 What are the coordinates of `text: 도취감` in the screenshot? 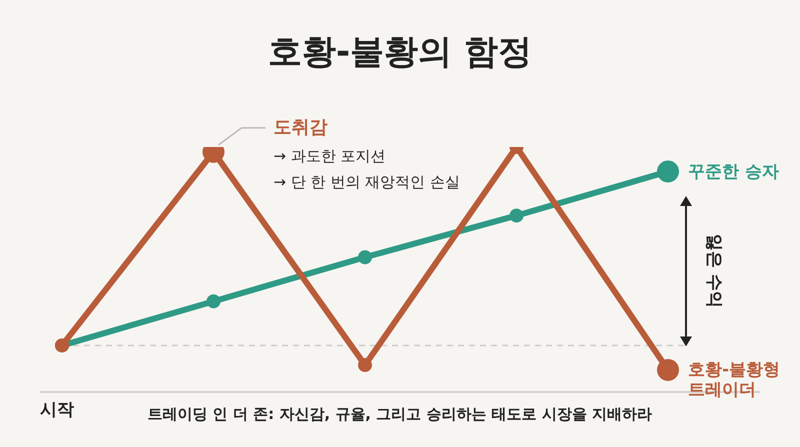 It's located at (301, 127).